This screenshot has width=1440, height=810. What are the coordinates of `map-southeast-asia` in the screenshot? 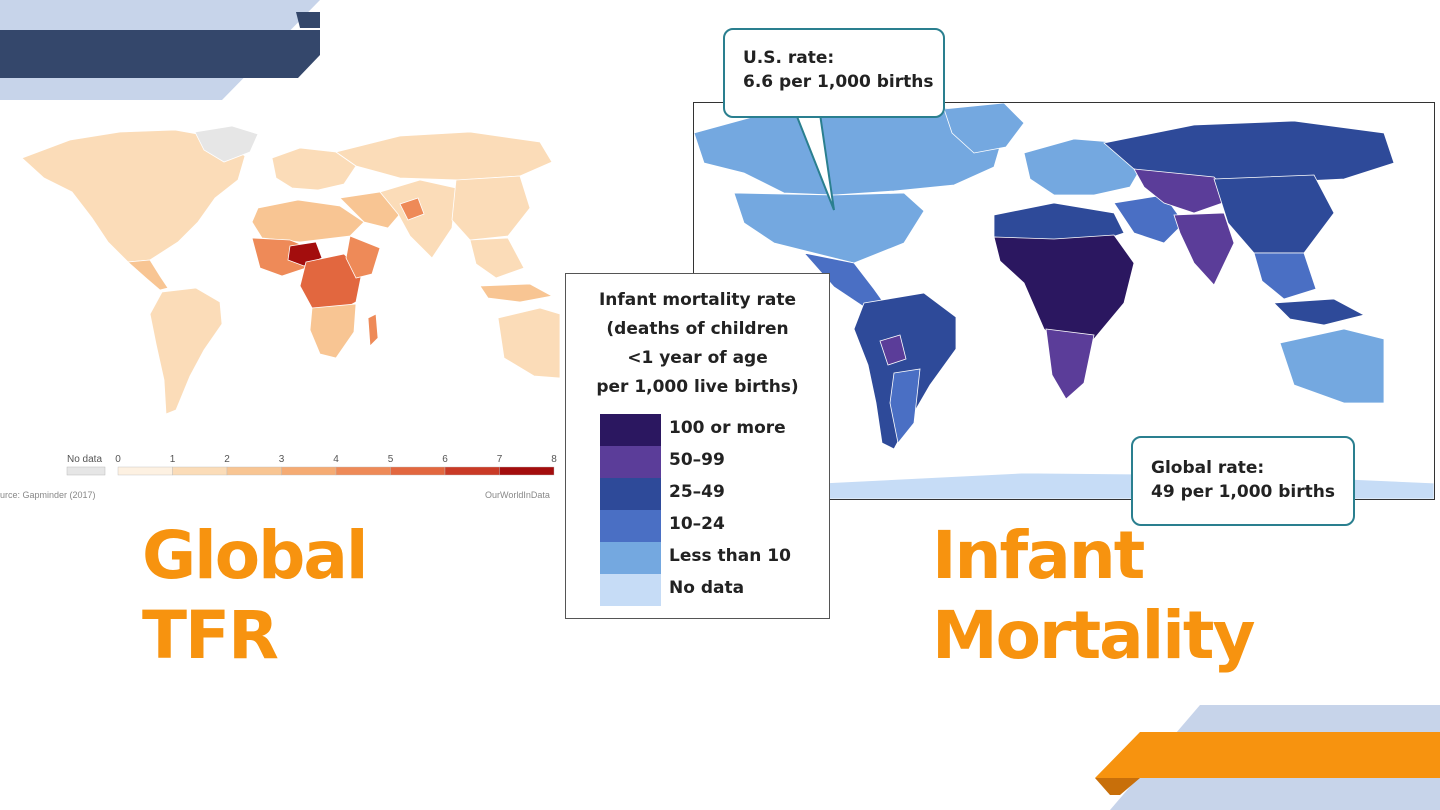 It's located at (497, 258).